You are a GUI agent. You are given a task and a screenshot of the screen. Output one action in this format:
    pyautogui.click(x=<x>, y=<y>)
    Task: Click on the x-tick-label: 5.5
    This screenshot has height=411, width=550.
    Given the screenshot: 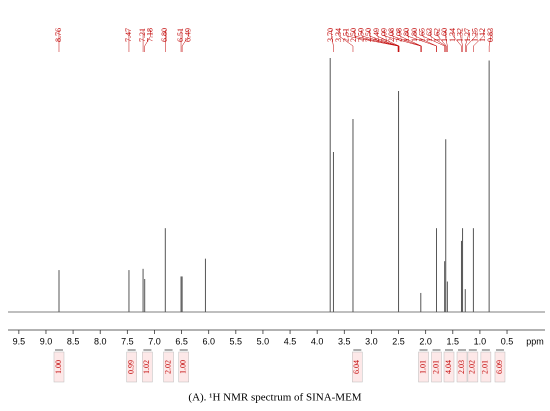 What is the action you would take?
    pyautogui.click(x=236, y=341)
    